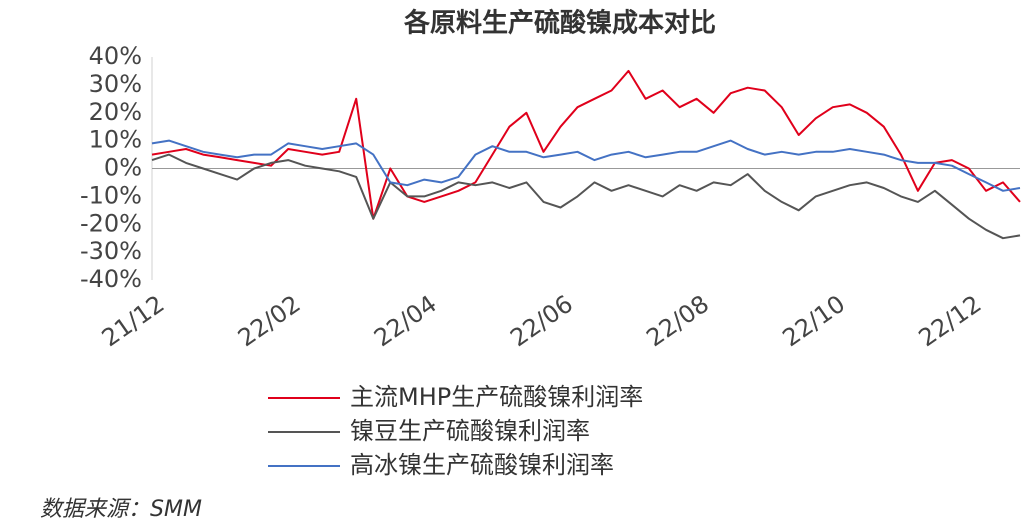 Image resolution: width=1025 pixels, height=526 pixels. Describe the element at coordinates (950, 321) in the screenshot. I see `x-tick-label: 22/12` at that location.